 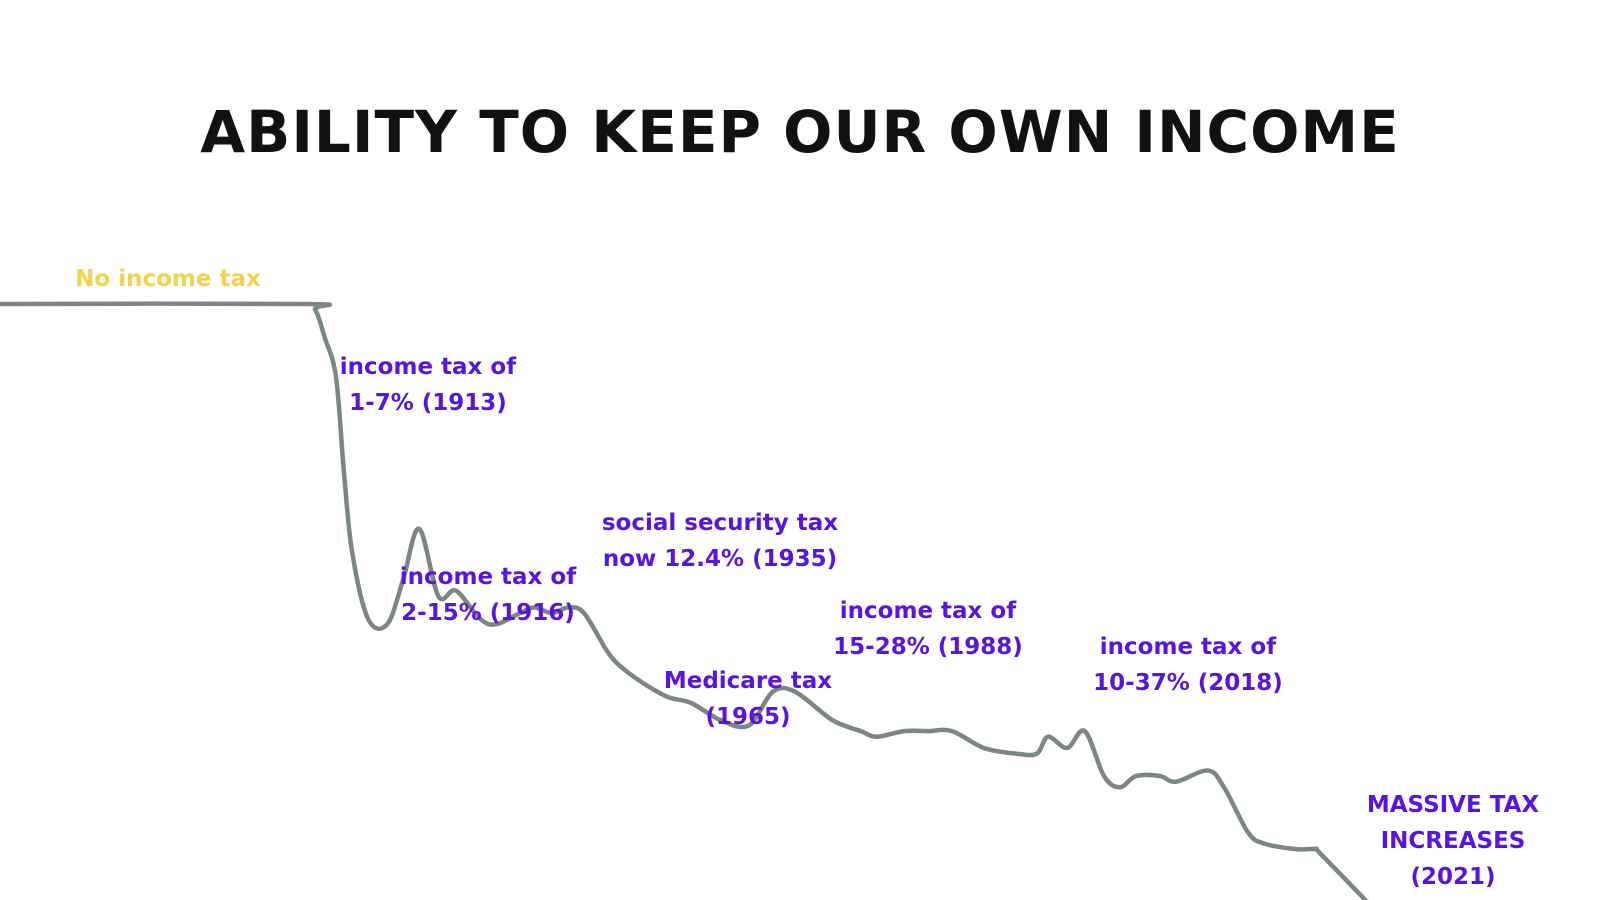 What do you see at coordinates (720, 523) in the screenshot?
I see `annotation-3-line-0: social security tax` at bounding box center [720, 523].